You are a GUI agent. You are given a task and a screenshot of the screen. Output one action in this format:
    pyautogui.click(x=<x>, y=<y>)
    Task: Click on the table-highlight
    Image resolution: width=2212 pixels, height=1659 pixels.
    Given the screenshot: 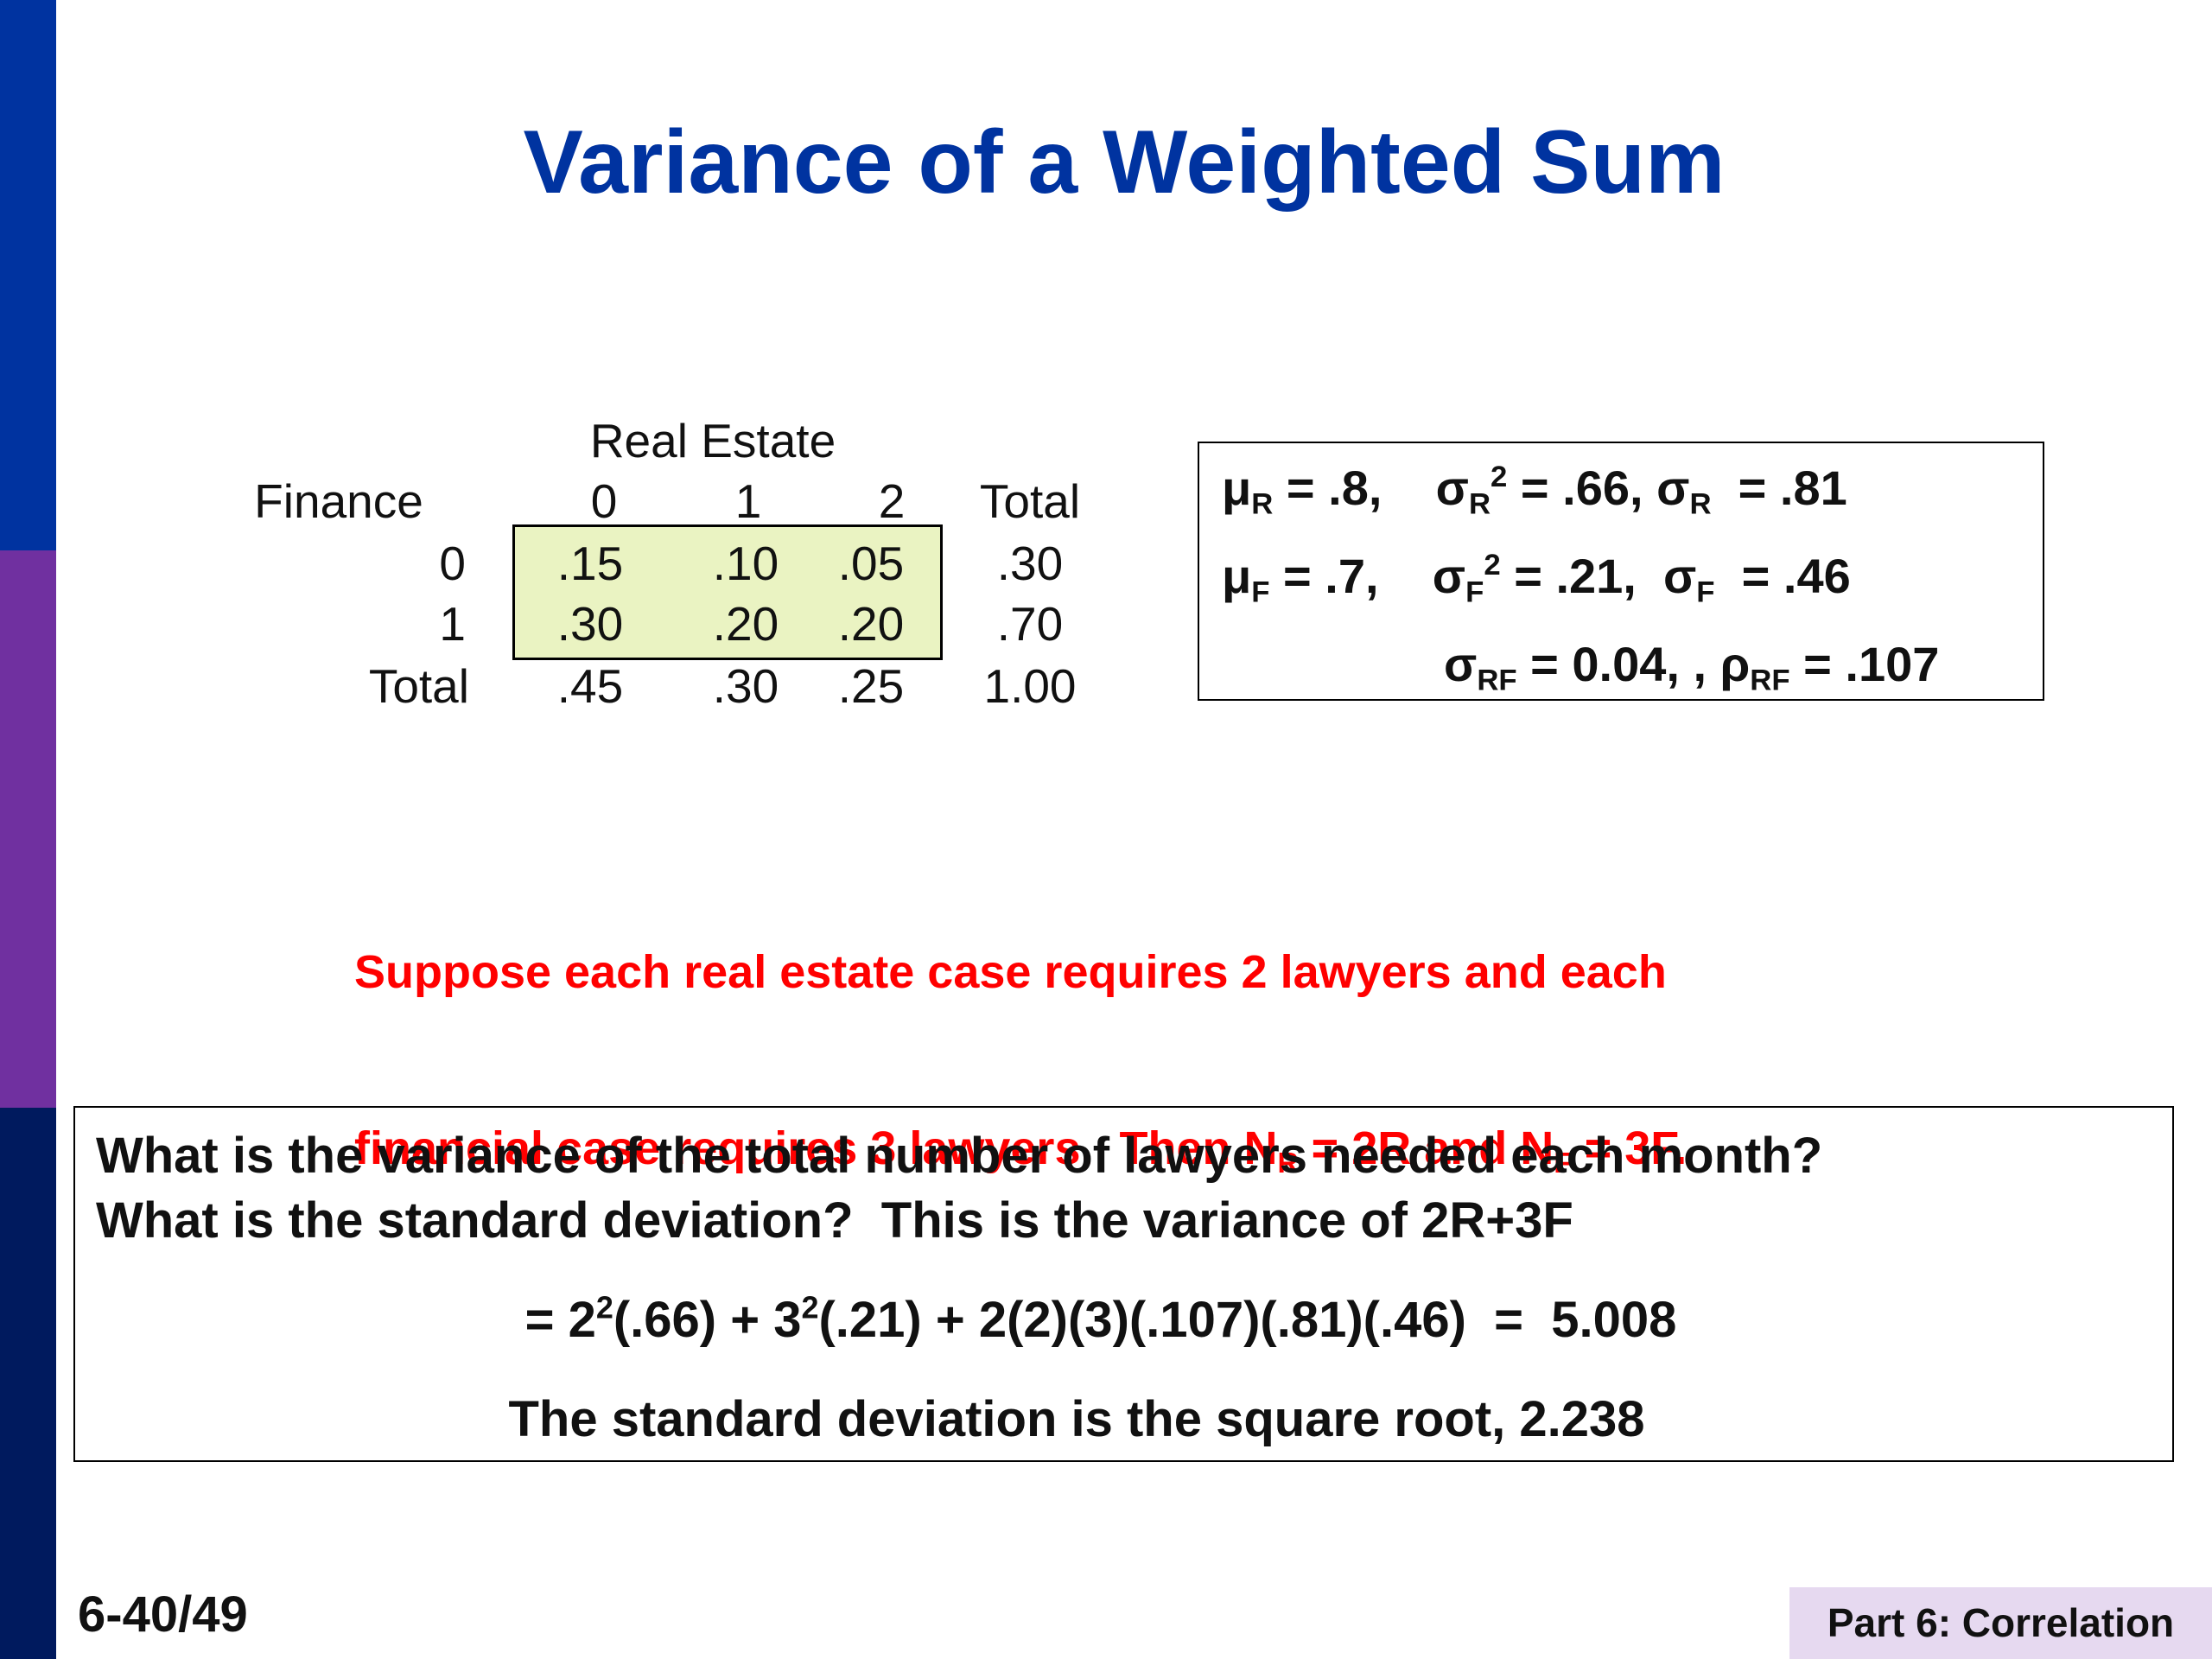 What is the action you would take?
    pyautogui.click(x=727, y=592)
    